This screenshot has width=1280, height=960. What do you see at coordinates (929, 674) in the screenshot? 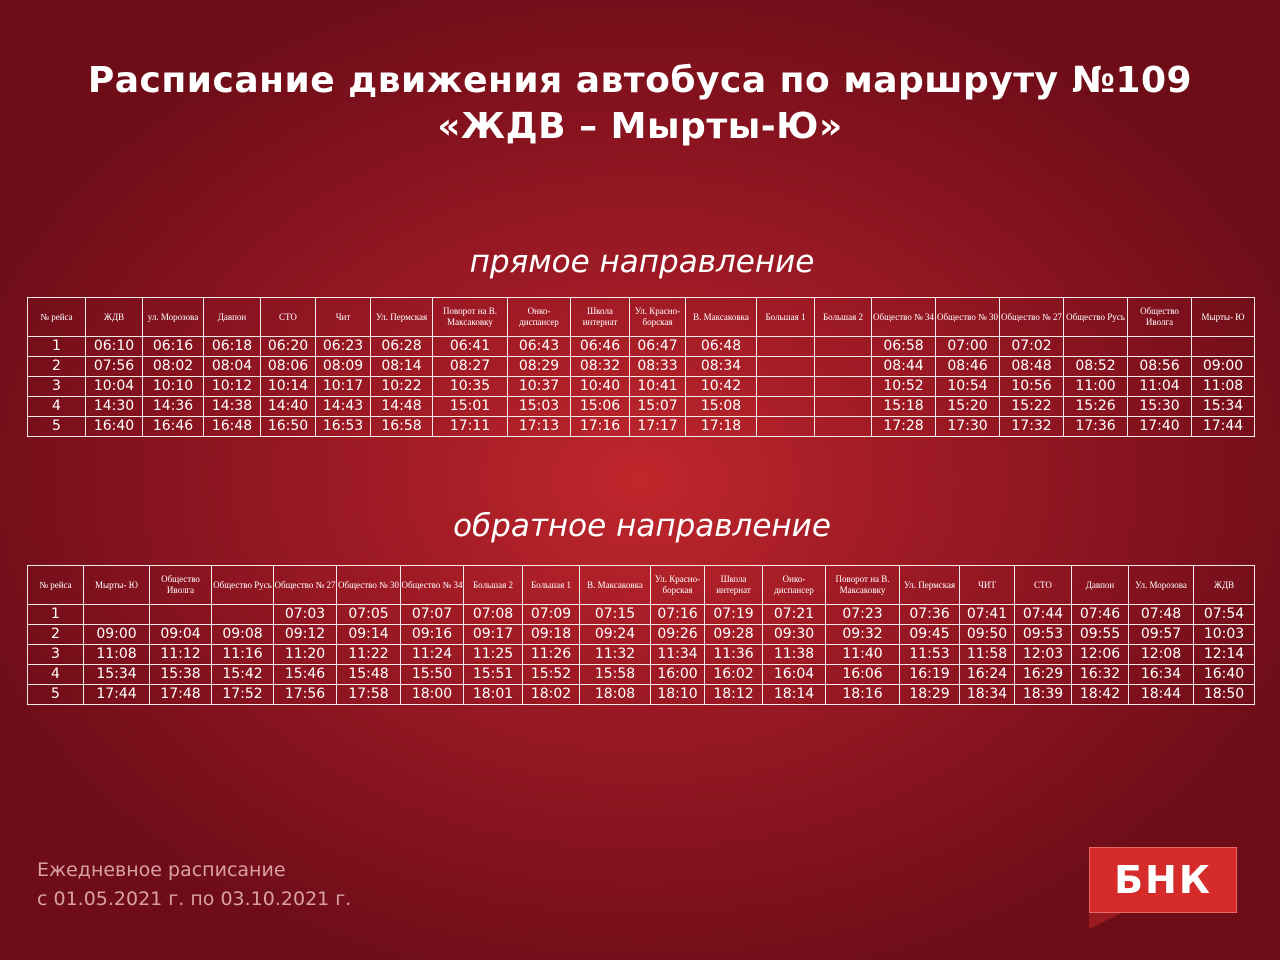
I see `departure-time-cell: 16:19` at bounding box center [929, 674].